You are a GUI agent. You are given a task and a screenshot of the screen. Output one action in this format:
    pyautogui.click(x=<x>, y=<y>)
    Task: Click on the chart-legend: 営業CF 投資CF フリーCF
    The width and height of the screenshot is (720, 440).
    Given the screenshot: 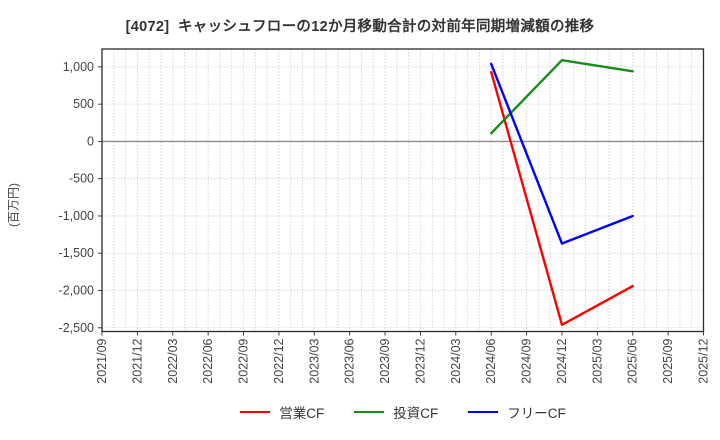 What is the action you would take?
    pyautogui.click(x=403, y=412)
    